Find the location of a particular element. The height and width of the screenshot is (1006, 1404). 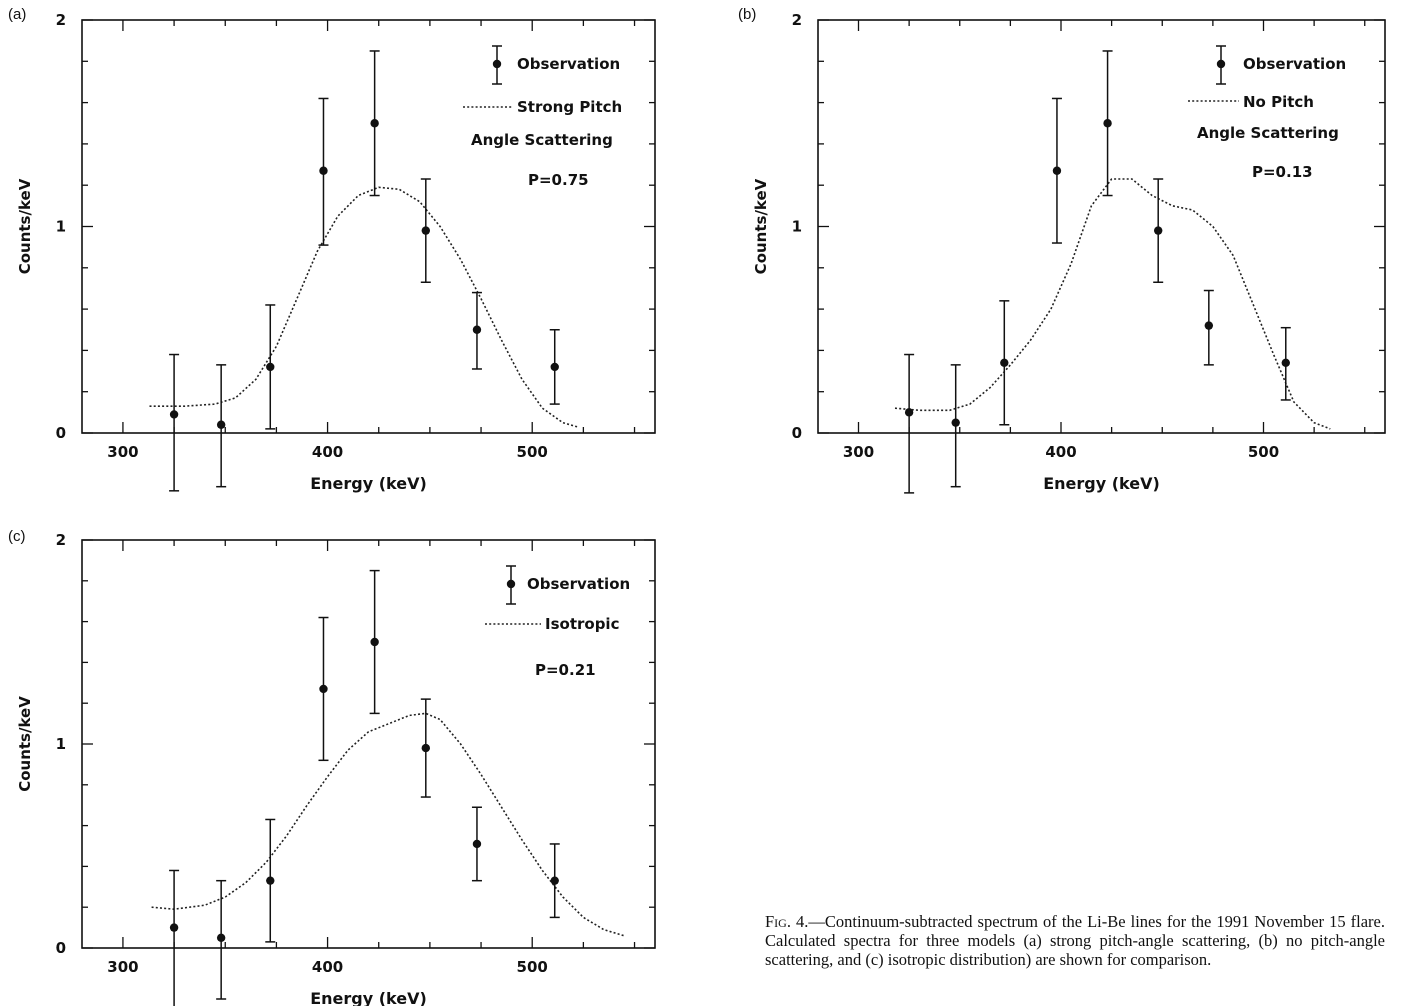

legend-model-label: Strong Pitch is located at coordinates (569, 107).